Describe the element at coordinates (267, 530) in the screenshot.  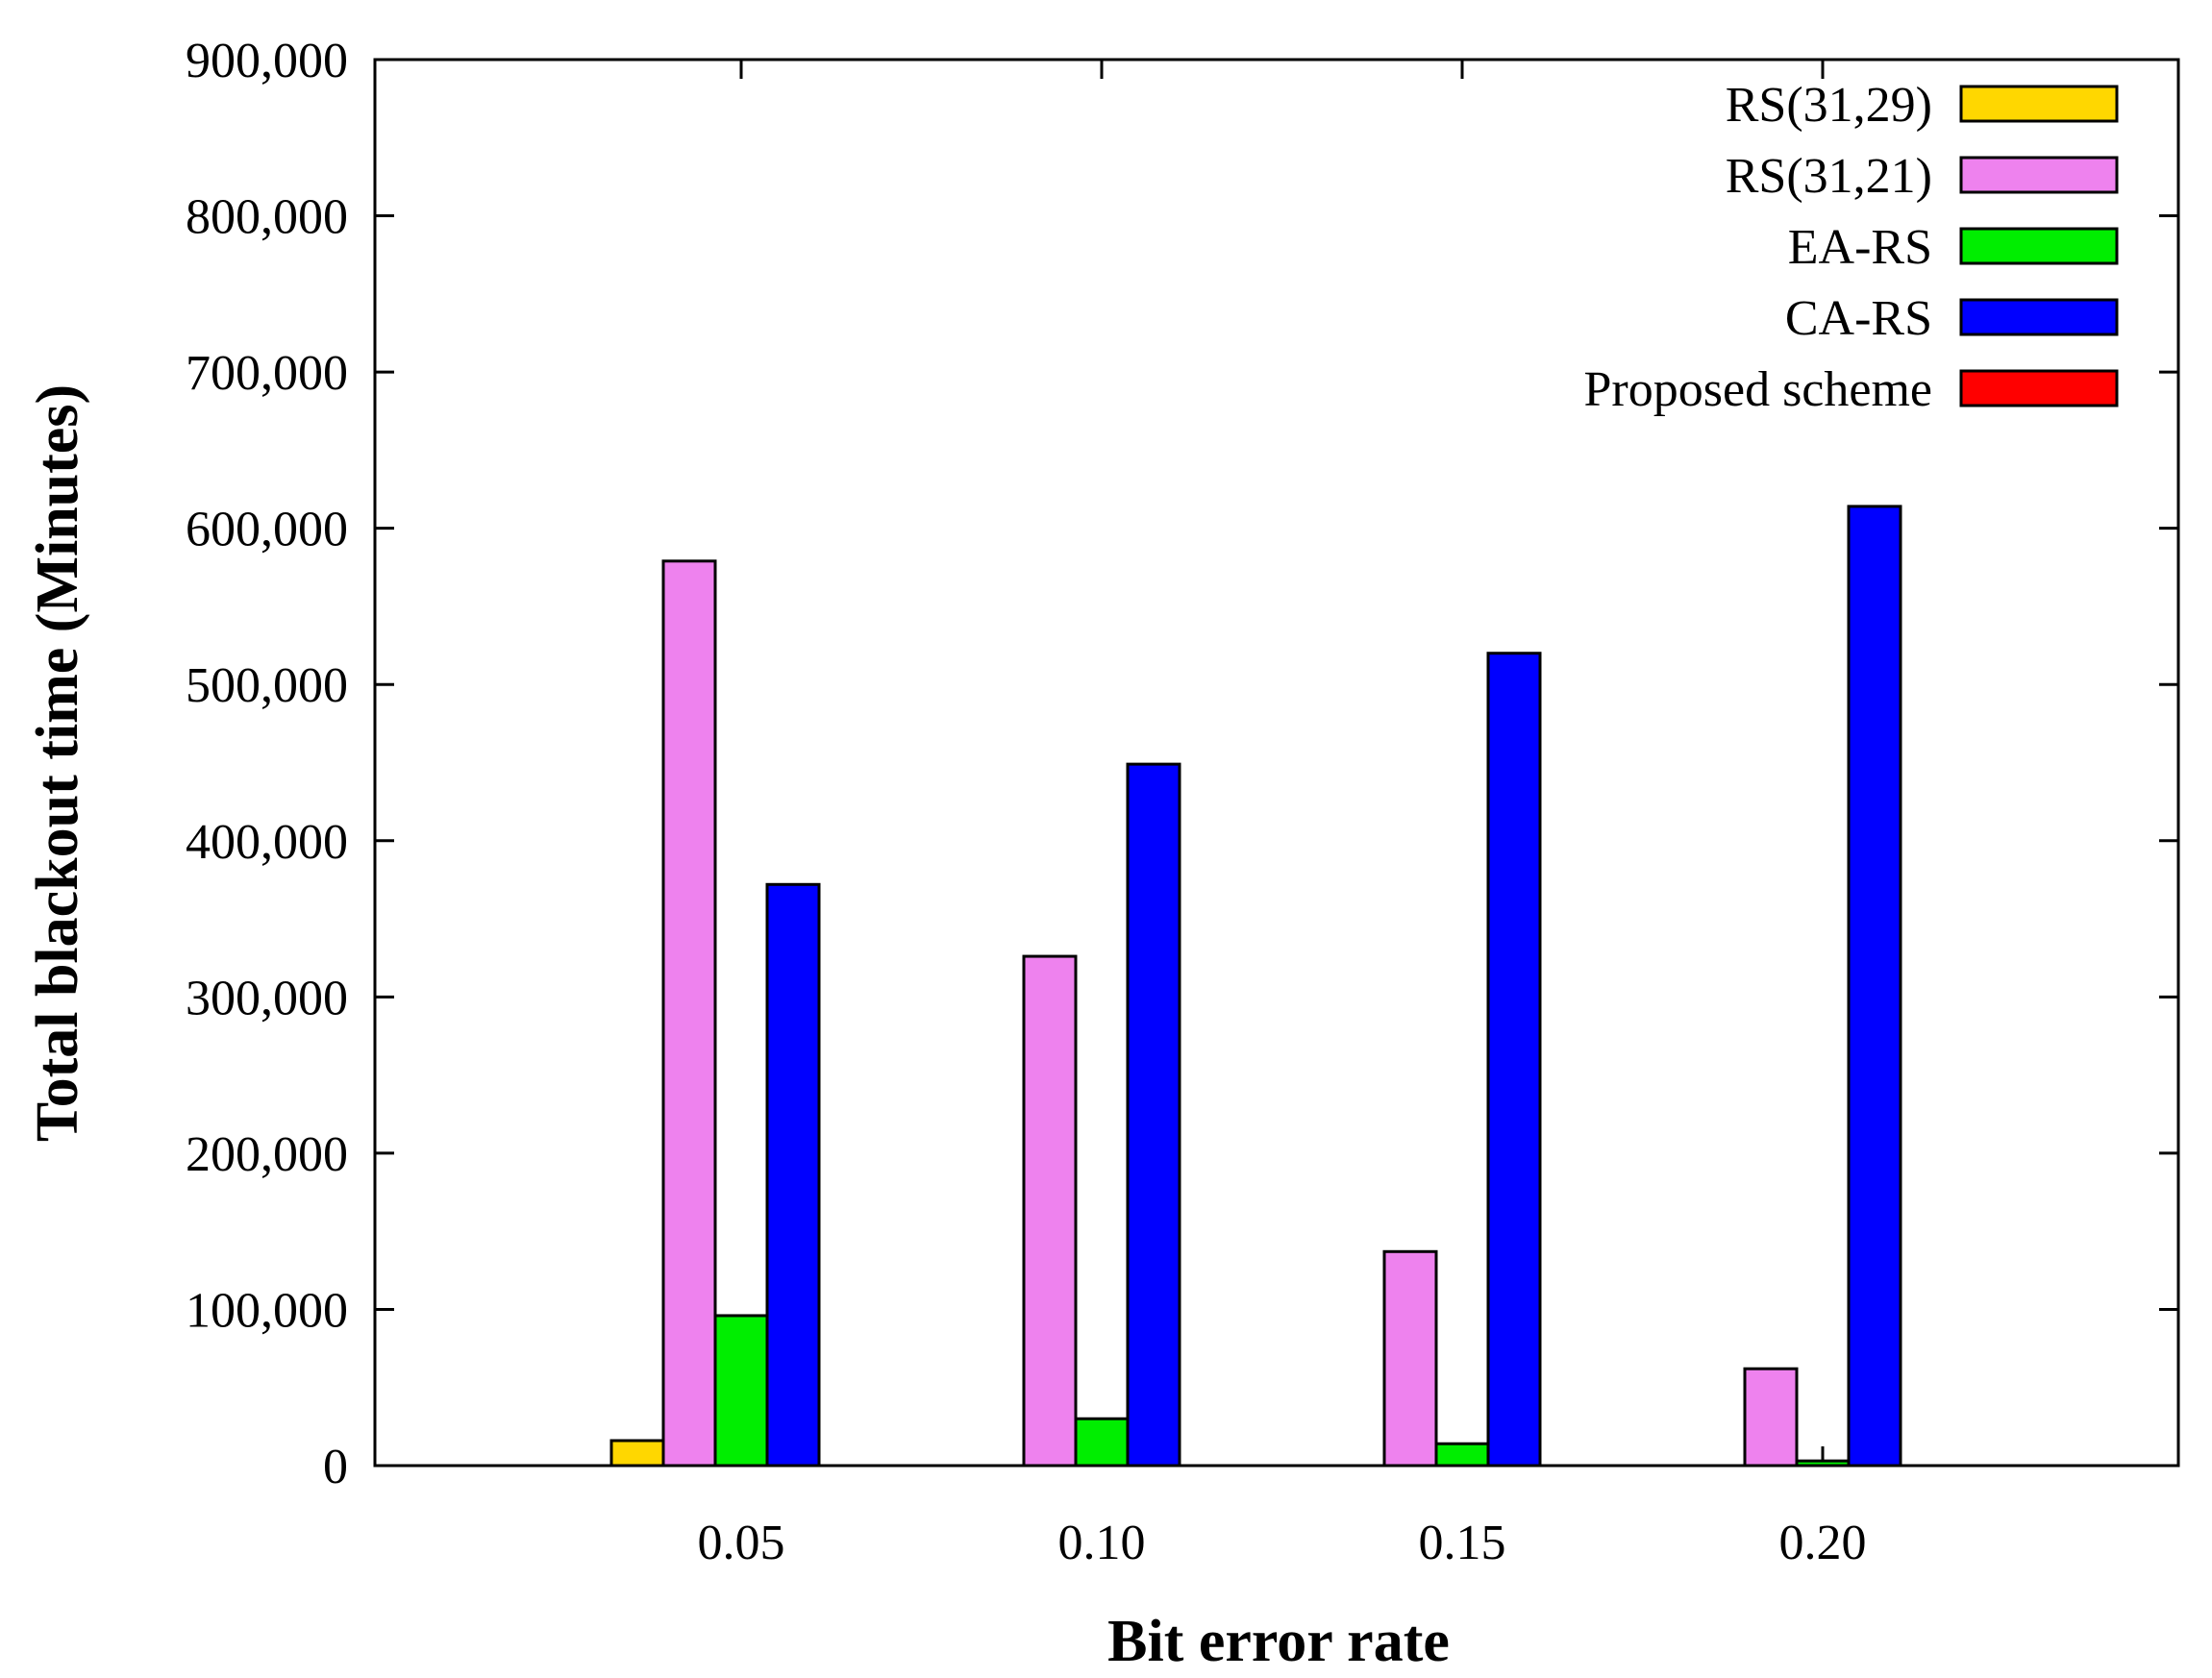
I see `y-tick-label: 600,000` at that location.